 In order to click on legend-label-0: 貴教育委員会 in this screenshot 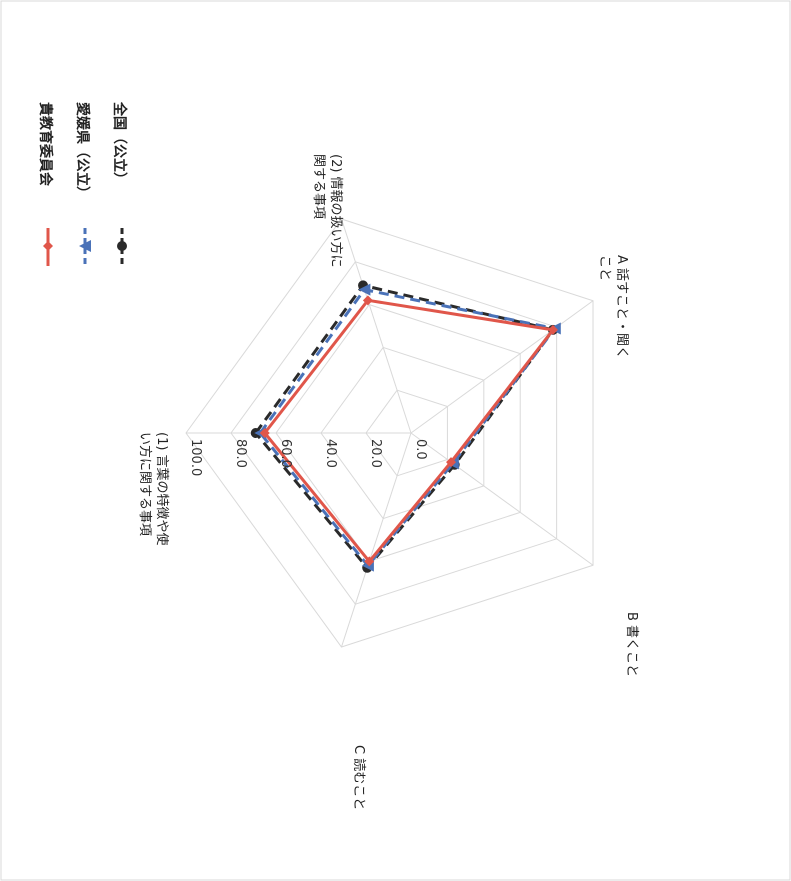, I will do `click(45, 144)`.